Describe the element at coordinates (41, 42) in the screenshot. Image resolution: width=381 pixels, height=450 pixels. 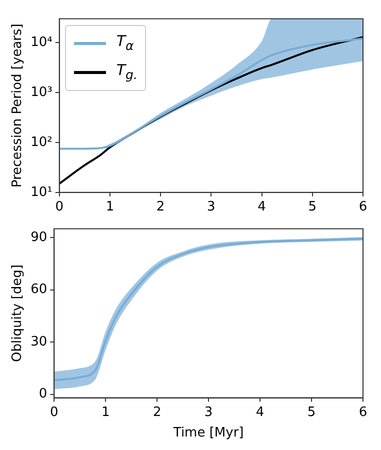
I see `y-tick-label: 10⁴` at that location.